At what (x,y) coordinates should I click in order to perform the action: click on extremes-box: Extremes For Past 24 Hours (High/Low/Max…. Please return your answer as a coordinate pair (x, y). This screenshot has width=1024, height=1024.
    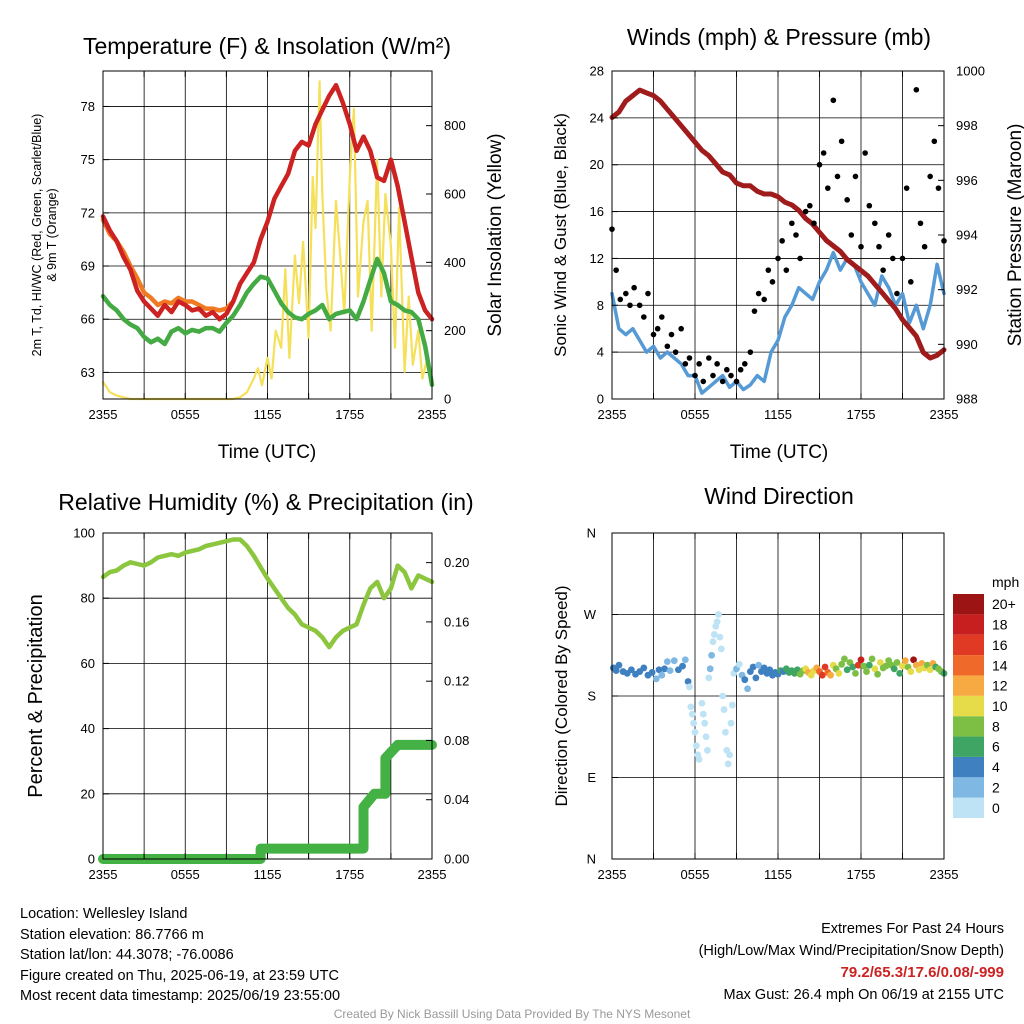
    Looking at the image, I should click on (851, 962).